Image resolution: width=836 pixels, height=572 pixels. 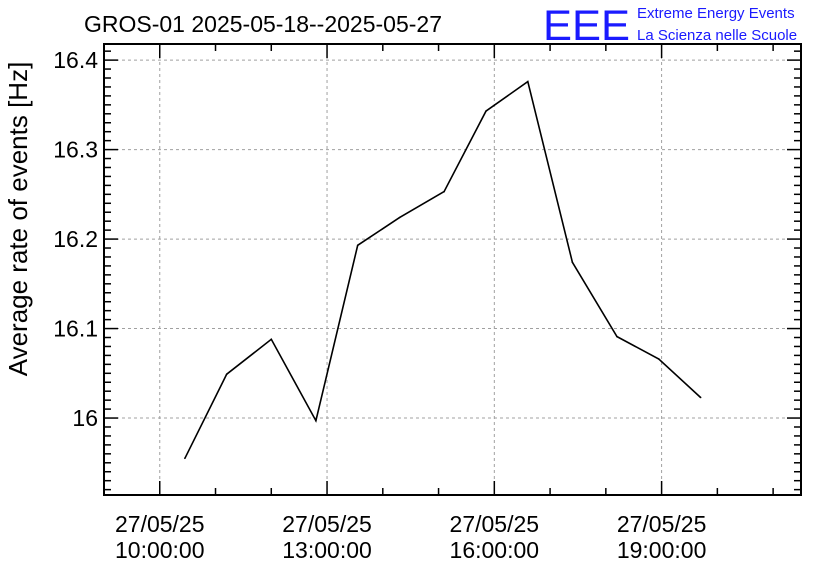 I want to click on x-tick-time-label: 10:00:00, so click(x=160, y=550).